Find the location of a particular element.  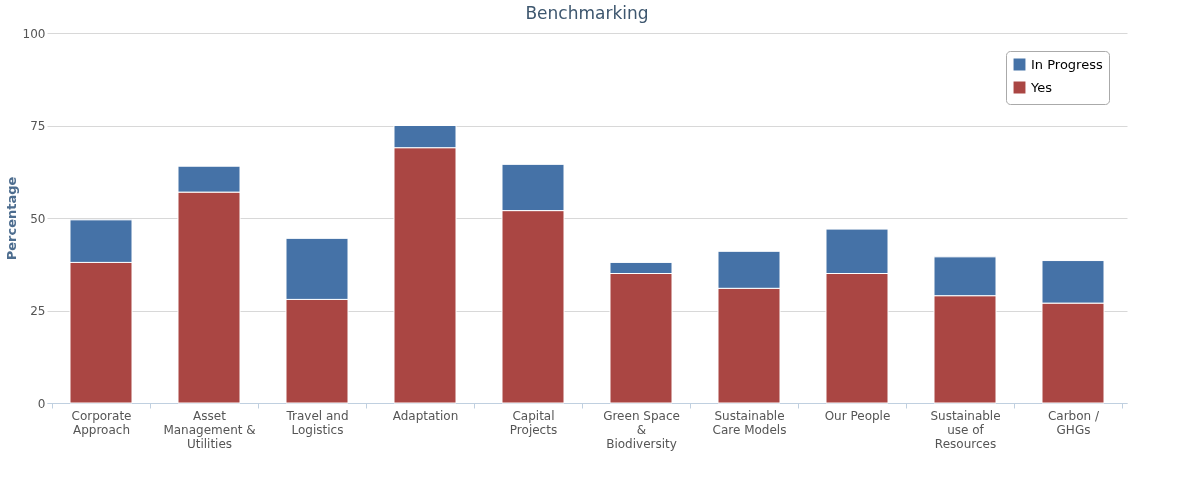

legend-label: Yes is located at coordinates (1041, 87).